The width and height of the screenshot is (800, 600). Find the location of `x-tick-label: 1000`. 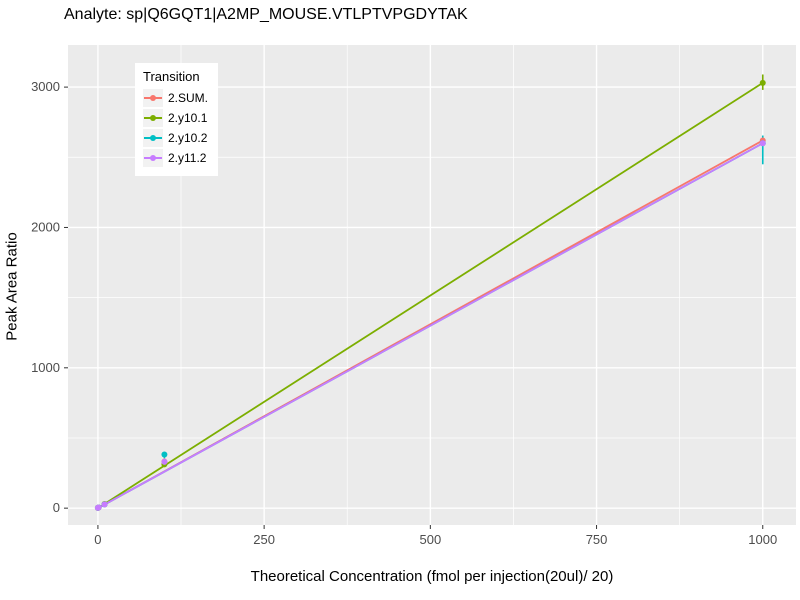

x-tick-label: 1000 is located at coordinates (762, 539).